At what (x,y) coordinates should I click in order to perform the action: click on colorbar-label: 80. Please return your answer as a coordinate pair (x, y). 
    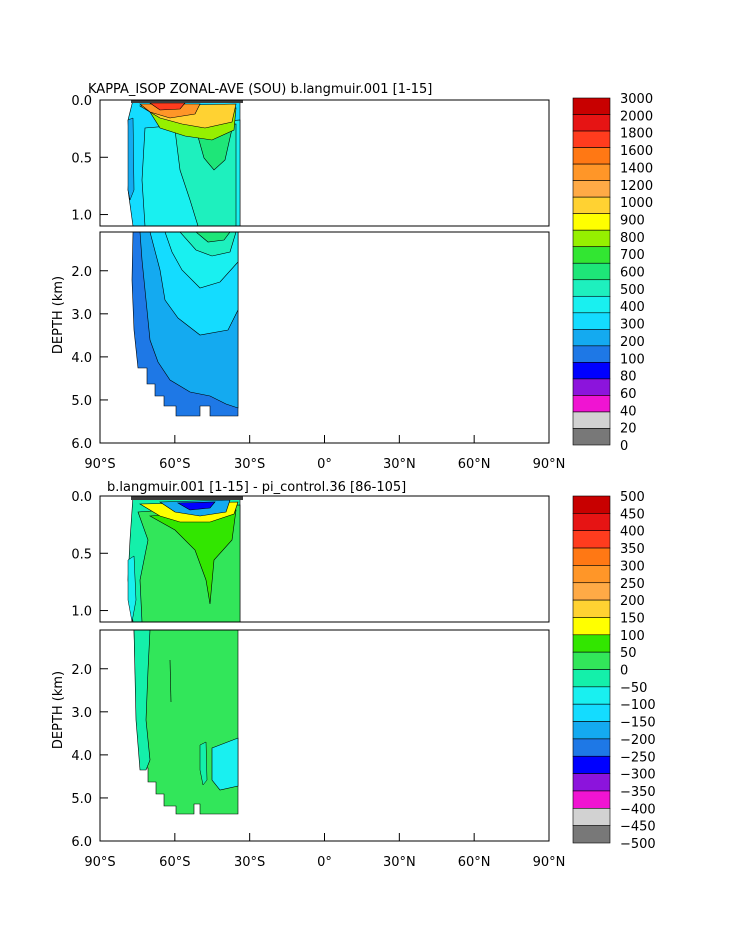
    Looking at the image, I should click on (628, 377).